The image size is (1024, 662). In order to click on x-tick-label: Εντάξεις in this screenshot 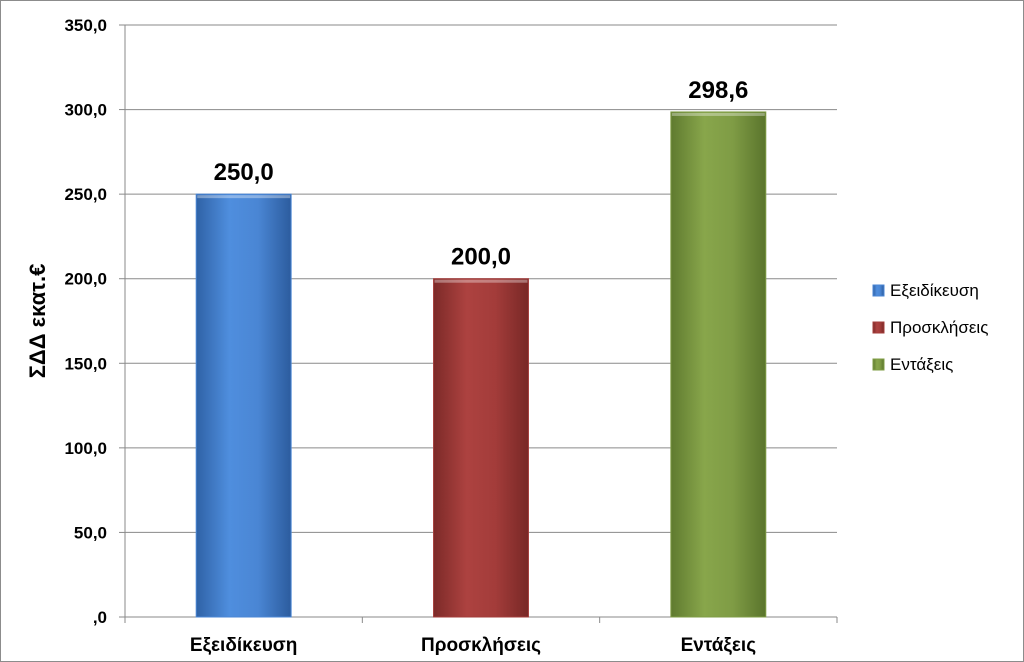, I will do `click(719, 645)`.